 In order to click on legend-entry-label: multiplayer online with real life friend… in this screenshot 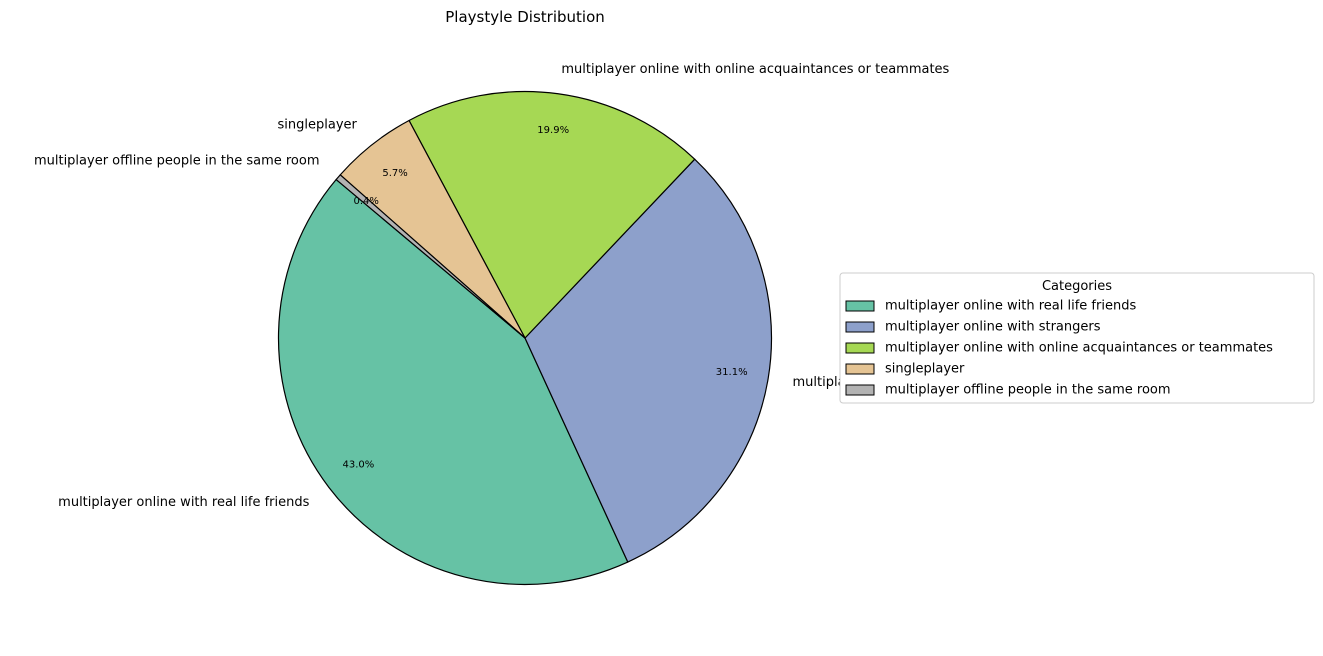, I will do `click(1010, 306)`.